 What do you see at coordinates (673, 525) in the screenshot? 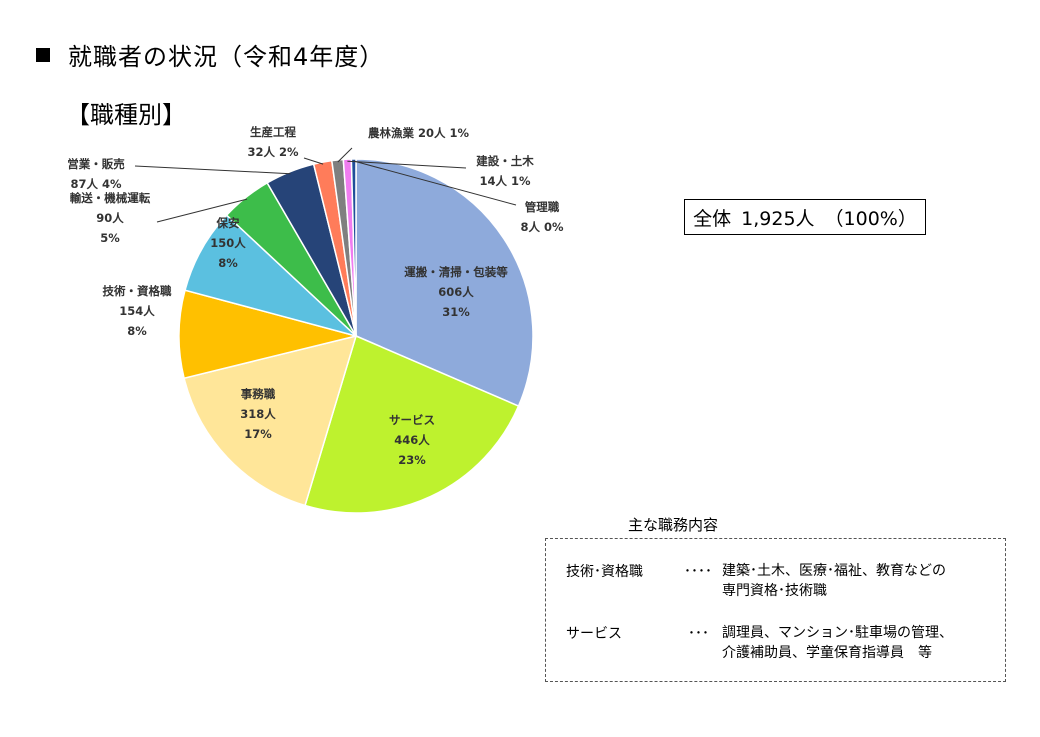
I see `duties-heading: 主な職務内容` at bounding box center [673, 525].